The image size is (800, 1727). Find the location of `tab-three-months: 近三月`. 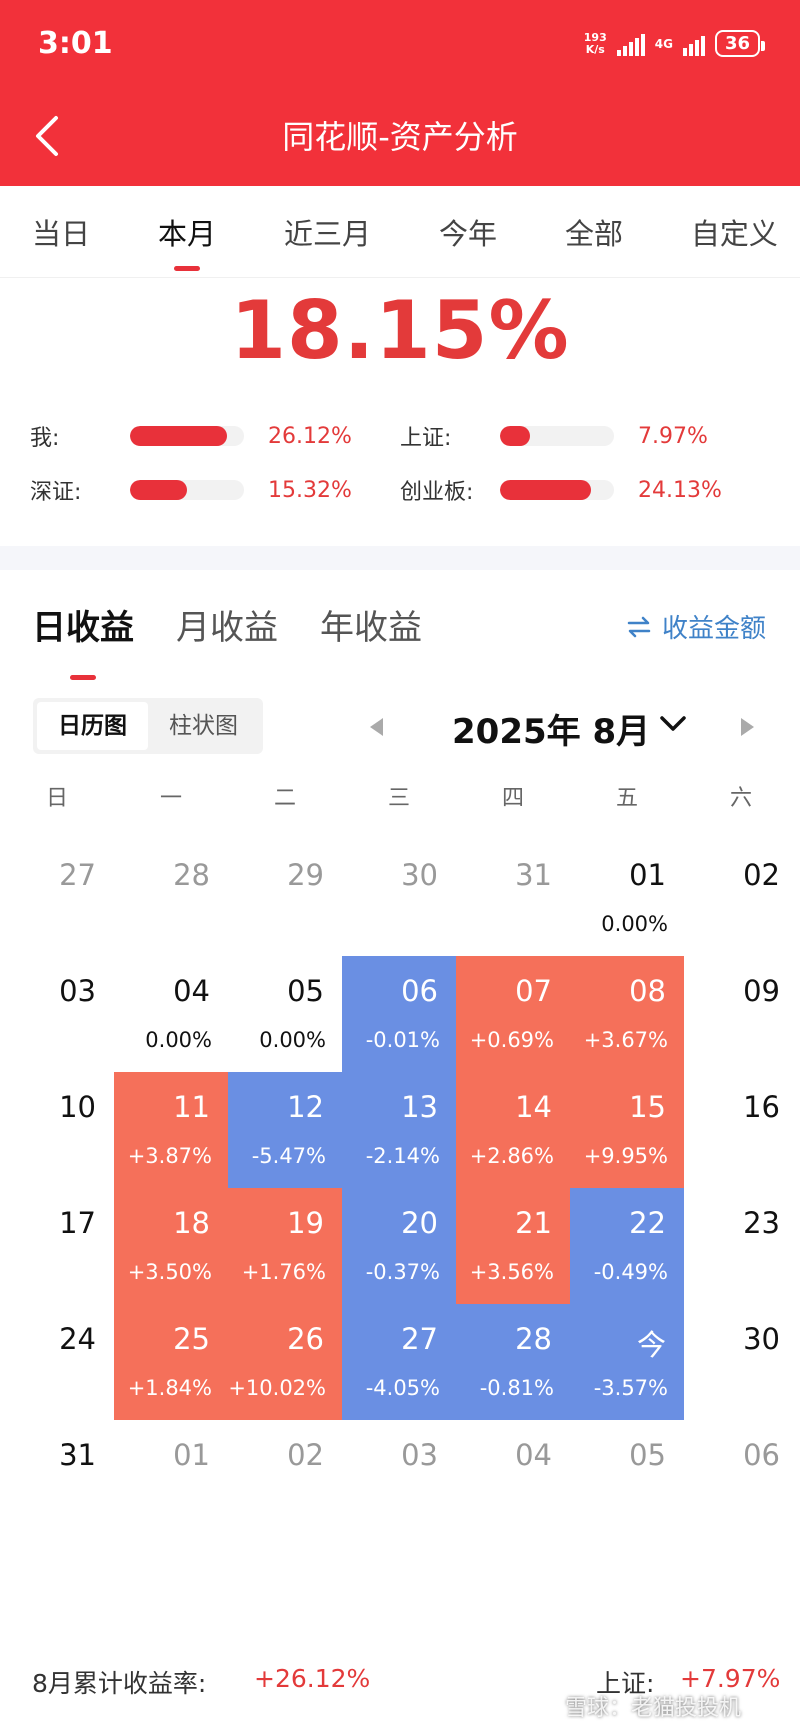

tab-three-months: 近三月 is located at coordinates (327, 233).